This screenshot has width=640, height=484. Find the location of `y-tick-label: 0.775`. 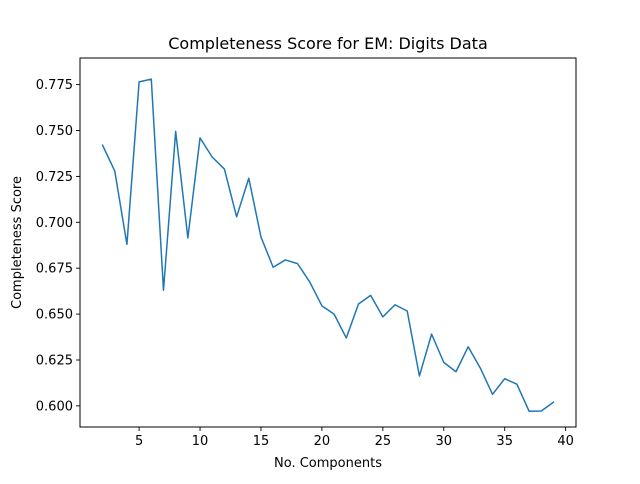

y-tick-label: 0.775 is located at coordinates (54, 85).